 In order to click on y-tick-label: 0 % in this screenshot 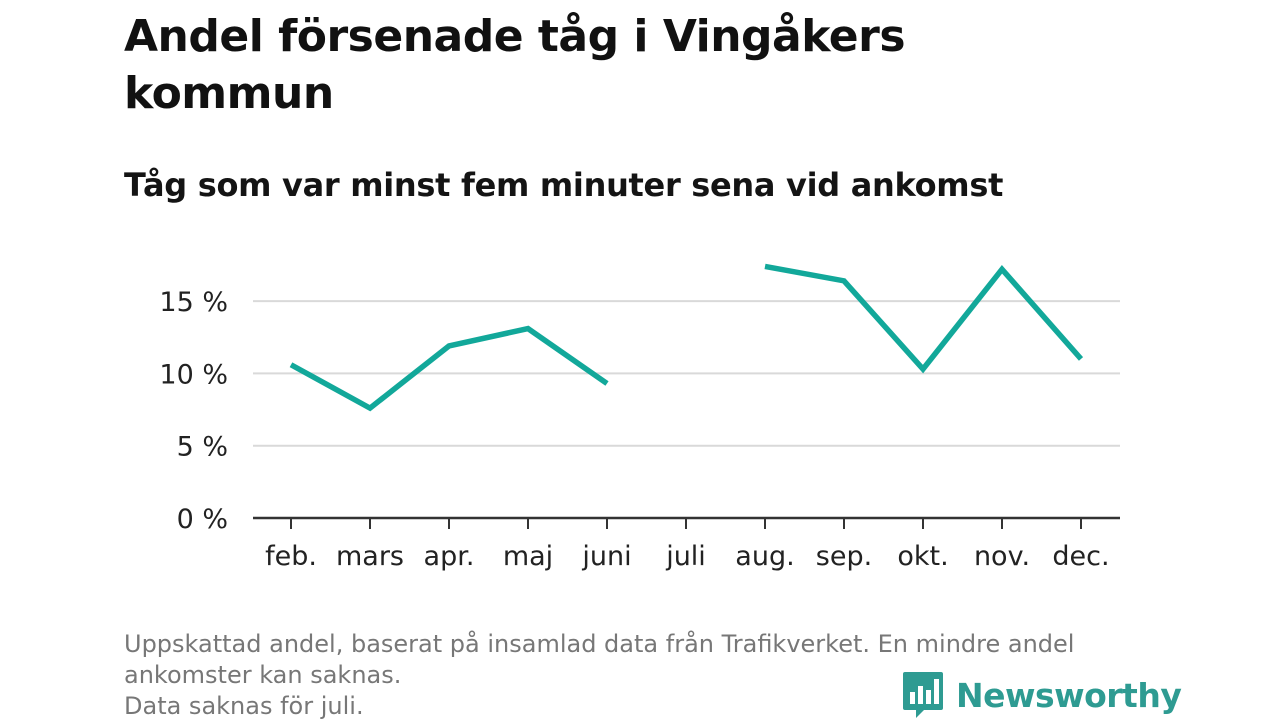, I will do `click(202, 519)`.